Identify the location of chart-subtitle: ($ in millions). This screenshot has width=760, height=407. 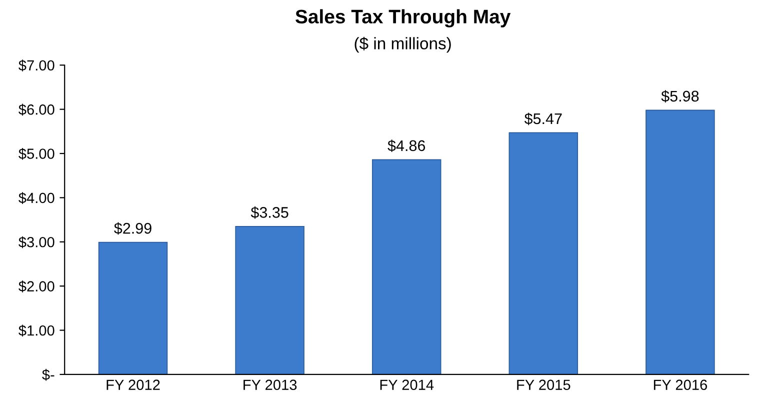
(402, 44).